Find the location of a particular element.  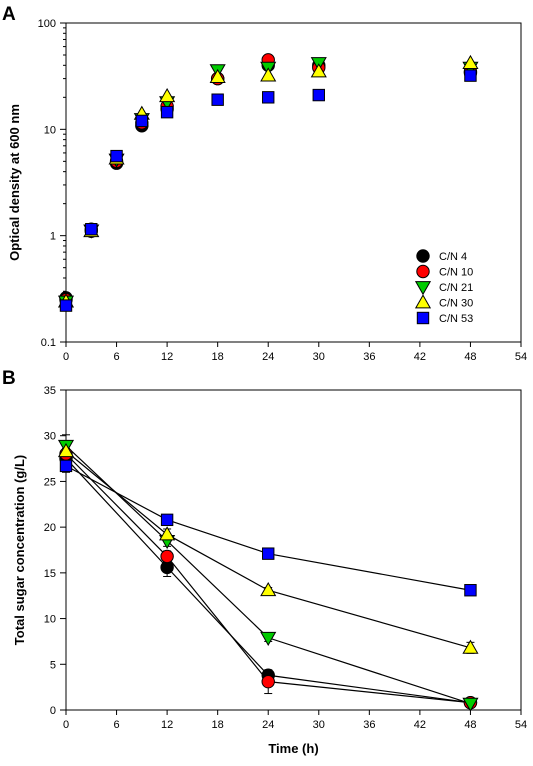

legend-label: C/N 30 is located at coordinates (456, 304).